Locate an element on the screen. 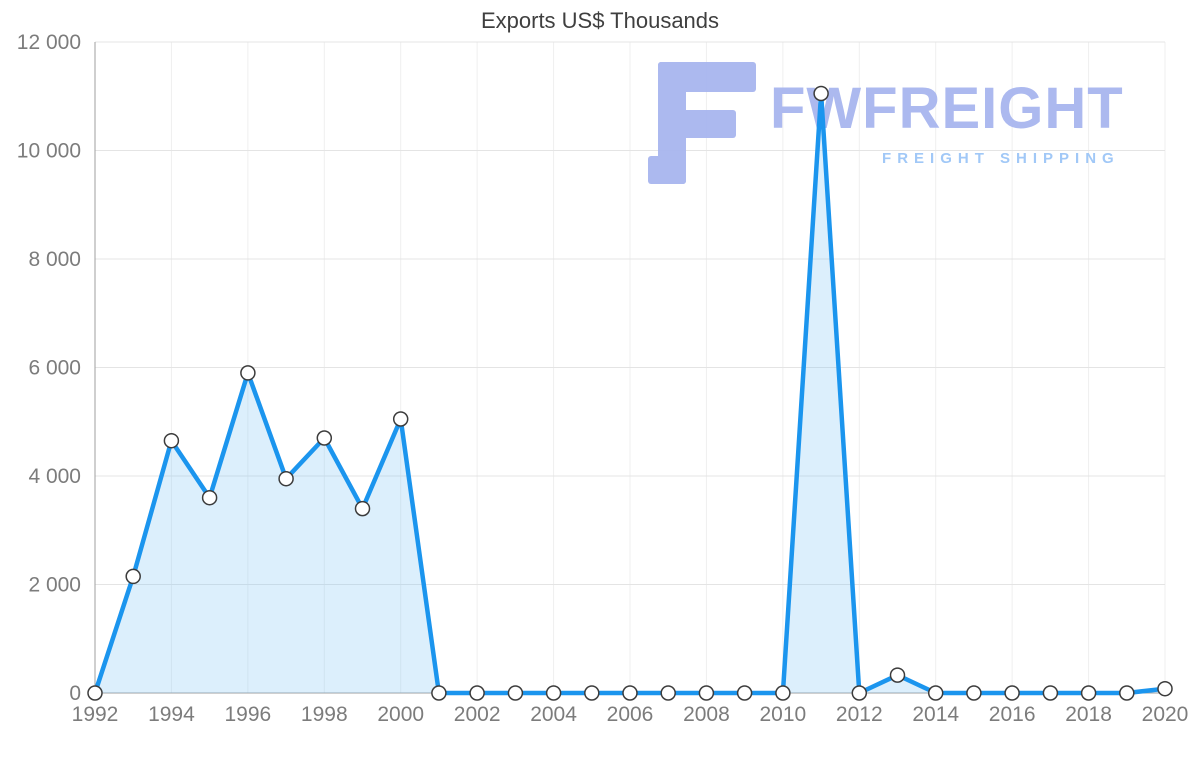 The width and height of the screenshot is (1200, 763). x-tick-label: 2016 is located at coordinates (1012, 714).